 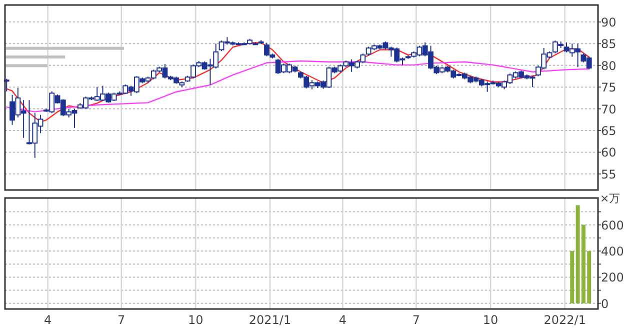 I want to click on y-tick-label: 65, so click(x=608, y=131).